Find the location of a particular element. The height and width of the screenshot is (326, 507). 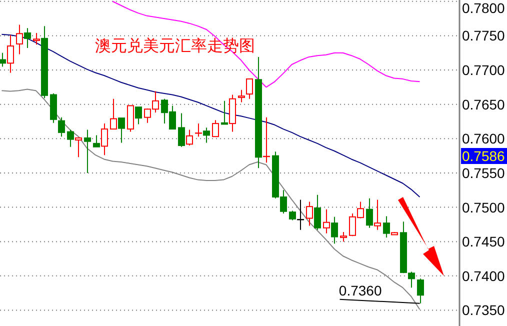

y-tick-label: 0.7350 is located at coordinates (484, 310).